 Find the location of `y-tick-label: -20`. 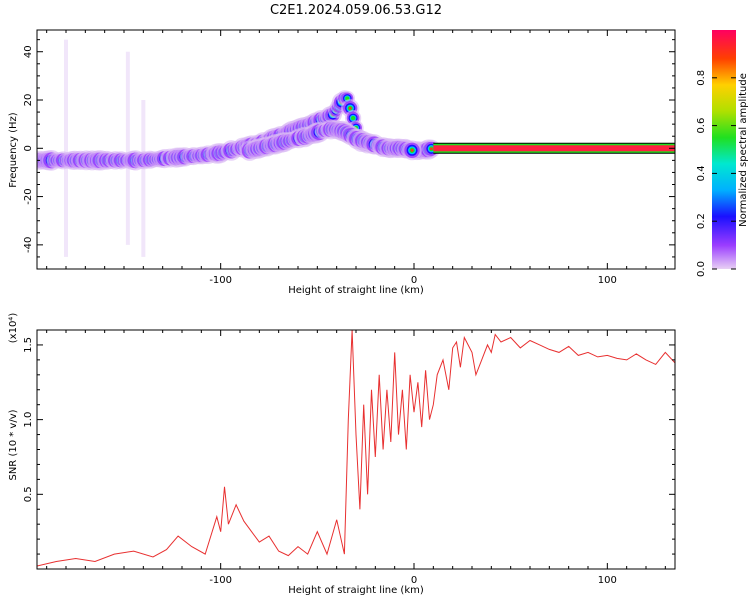

y-tick-label: -20 is located at coordinates (28, 196).